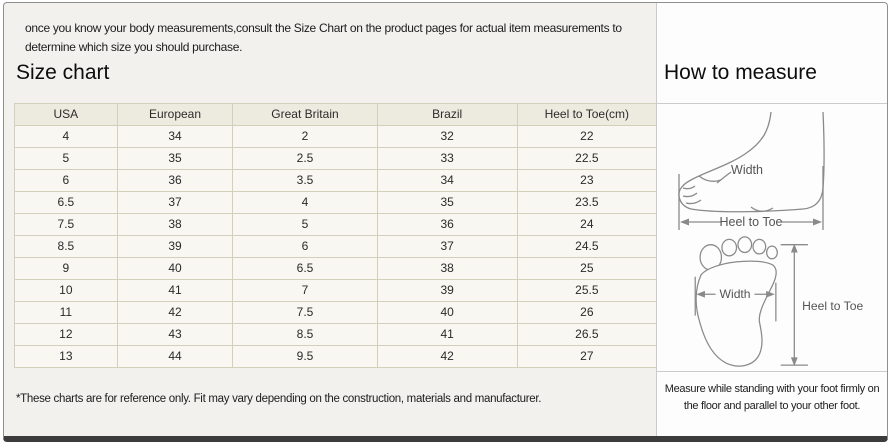  What do you see at coordinates (750, 222) in the screenshot?
I see `side-heel-to-toe-label: Heel to Toe` at bounding box center [750, 222].